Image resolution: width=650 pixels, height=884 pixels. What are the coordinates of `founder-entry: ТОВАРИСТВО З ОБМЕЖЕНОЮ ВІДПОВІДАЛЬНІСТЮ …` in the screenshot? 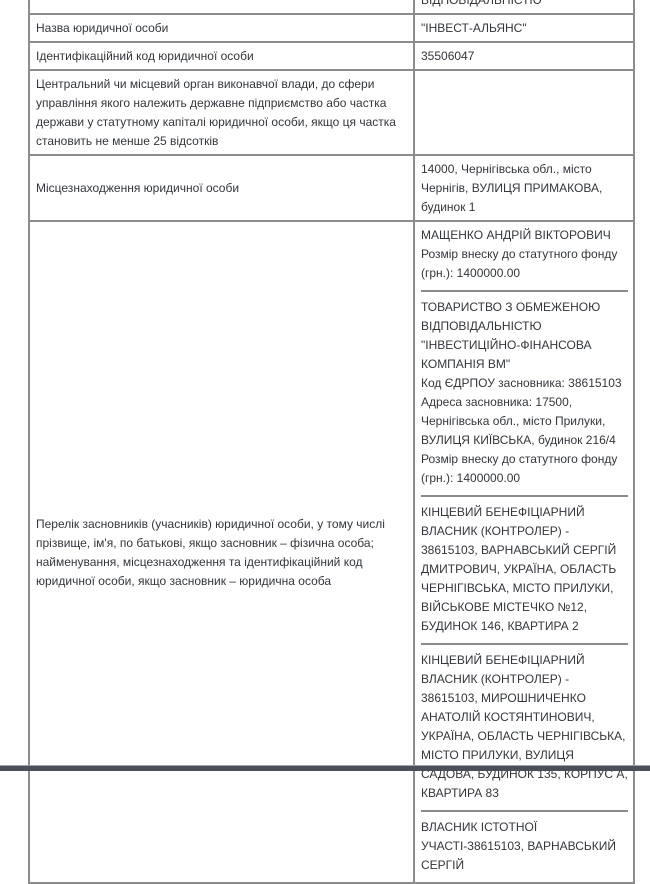 It's located at (524, 395).